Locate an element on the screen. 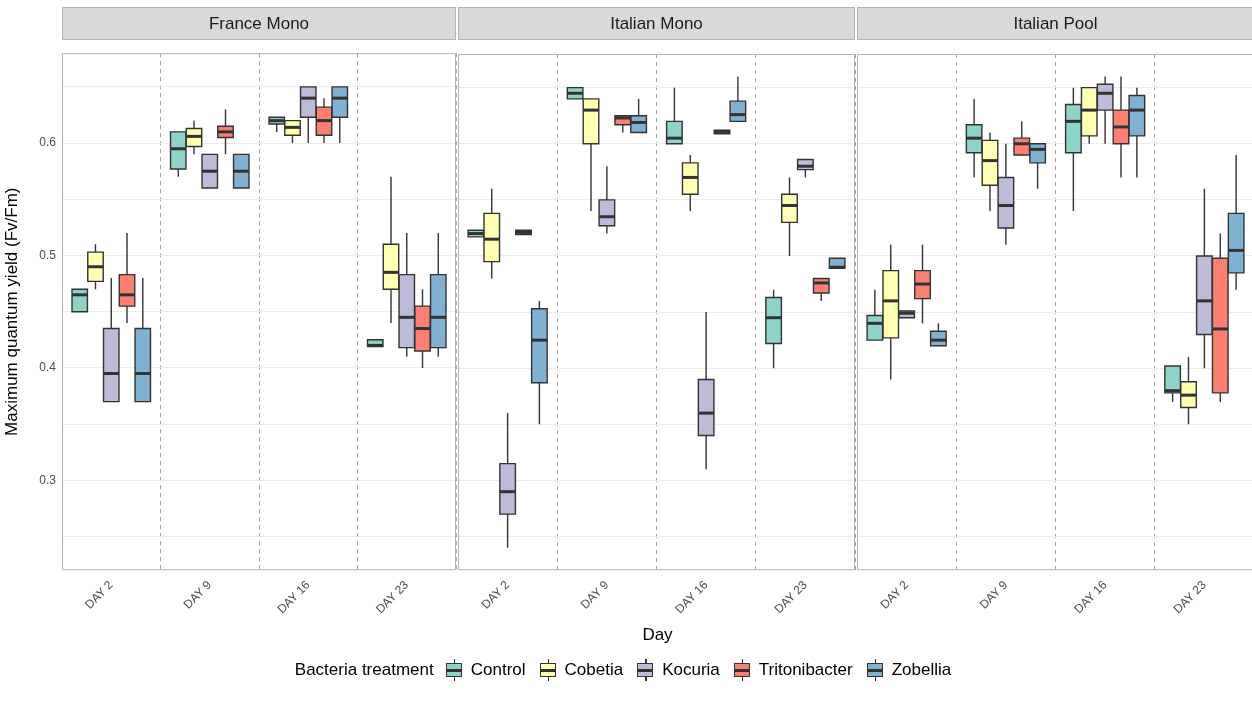  y-tick-label: 0.3 is located at coordinates (48, 479).